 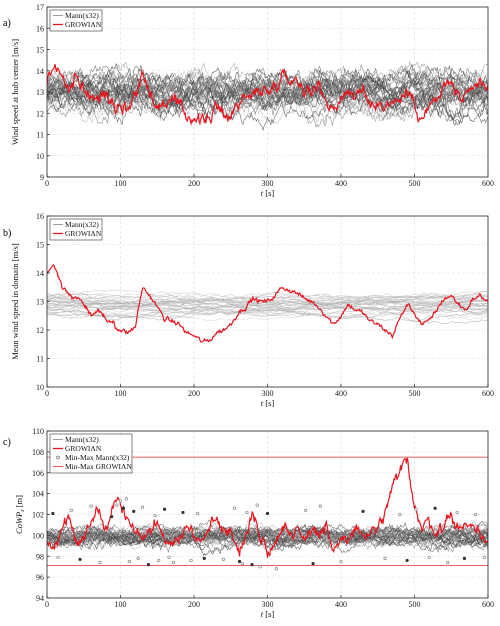 What do you see at coordinates (194, 393) in the screenshot?
I see `x-tick-label: 200` at bounding box center [194, 393].